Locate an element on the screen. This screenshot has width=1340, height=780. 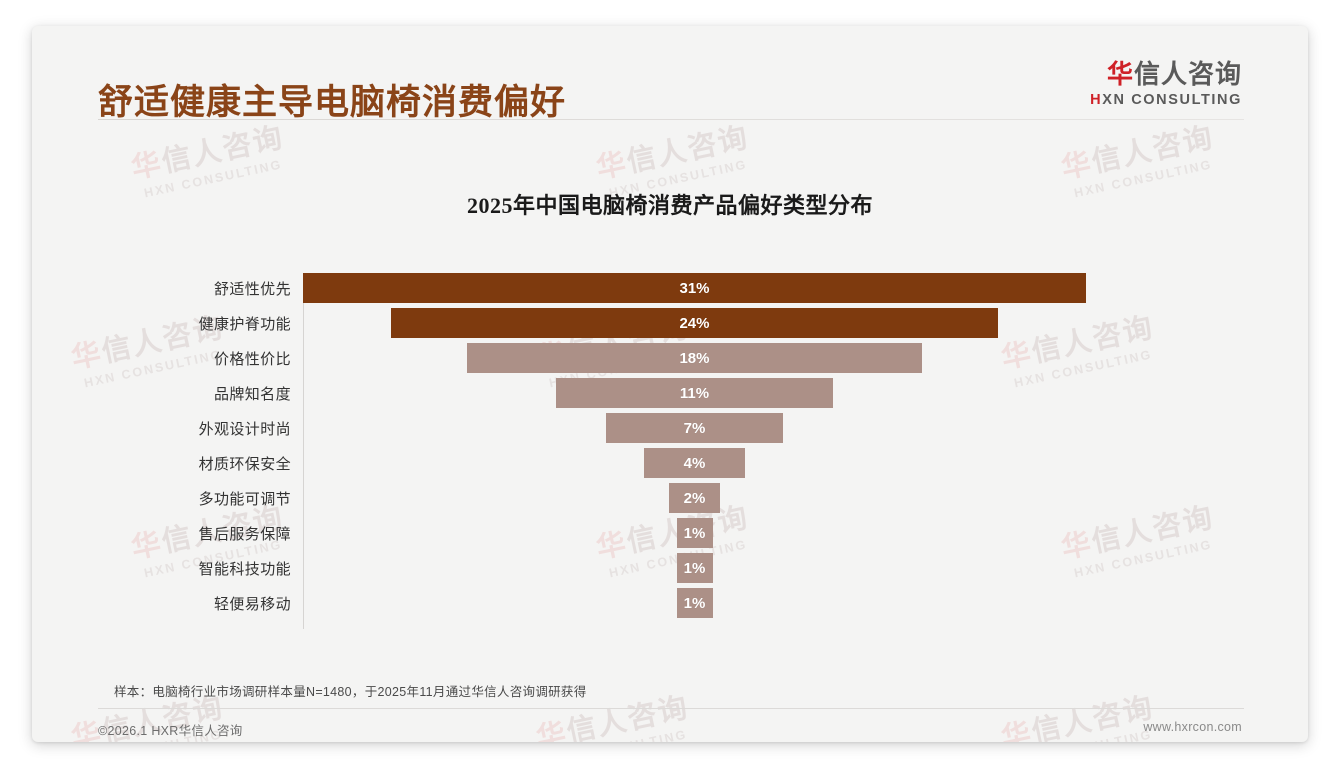
funnel-bar-value: 31% is located at coordinates (694, 288).